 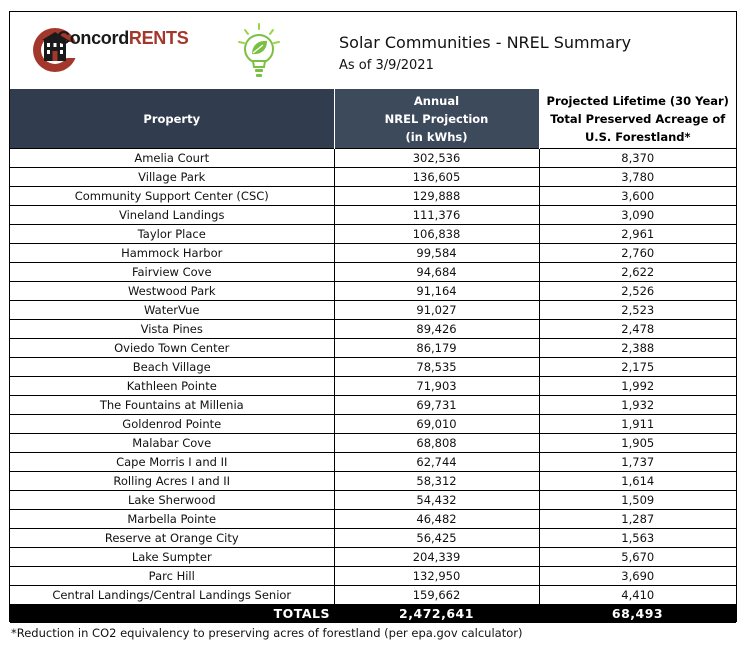 What do you see at coordinates (437, 443) in the screenshot?
I see `kwh-cell: 68,808` at bounding box center [437, 443].